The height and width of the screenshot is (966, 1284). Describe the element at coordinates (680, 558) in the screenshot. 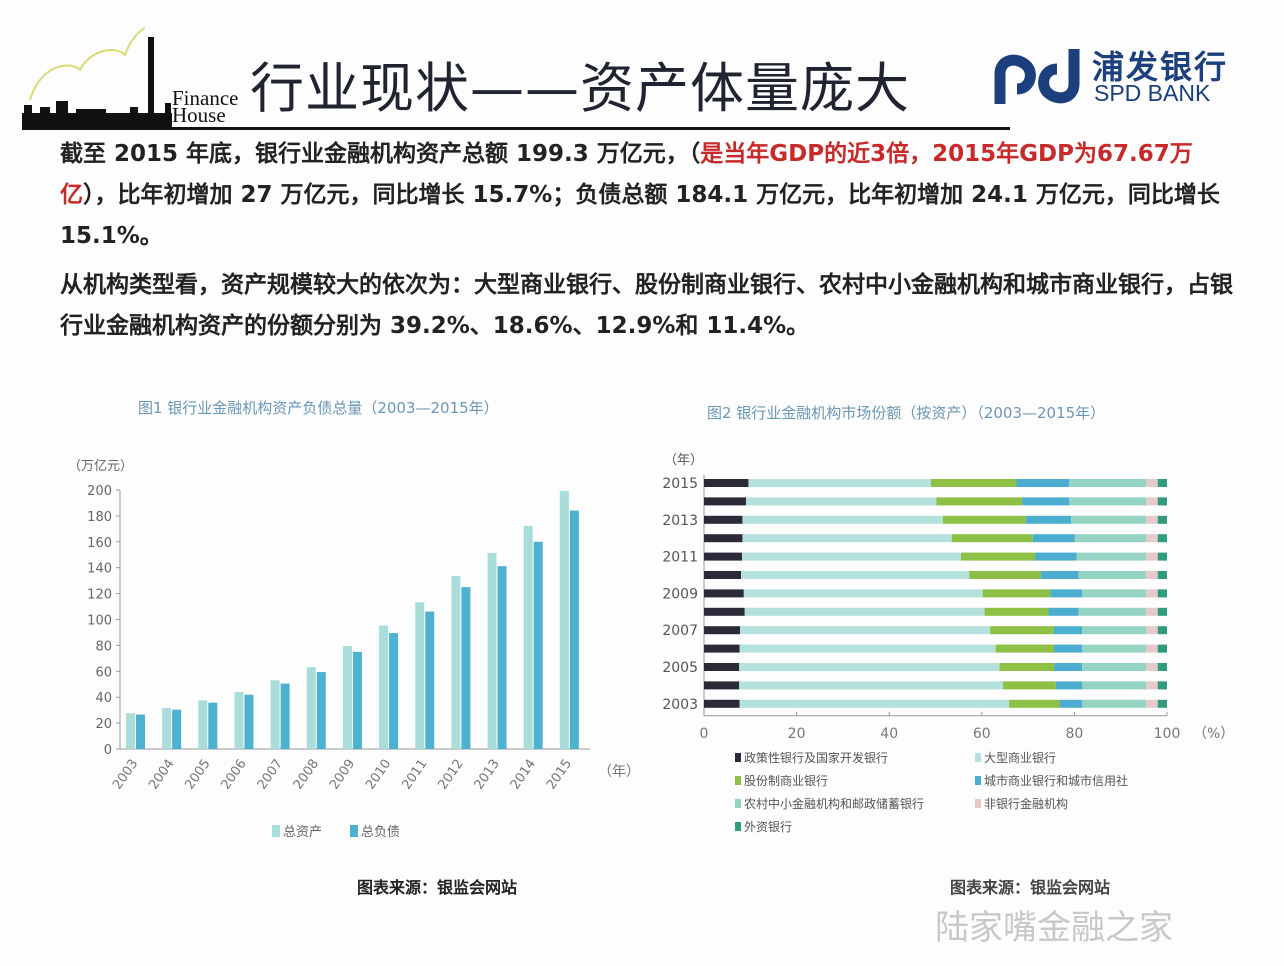

I see `y-tick-label: 2011` at that location.